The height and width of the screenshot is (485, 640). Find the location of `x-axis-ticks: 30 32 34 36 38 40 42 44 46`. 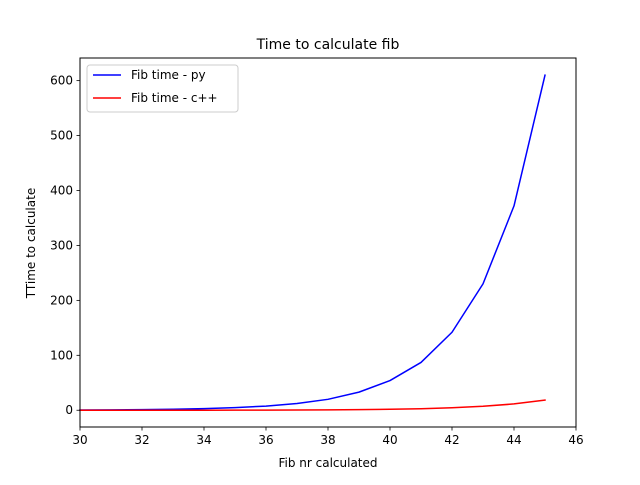

x-axis-ticks: 30 32 34 36 38 40 42 44 46 is located at coordinates (328, 437).